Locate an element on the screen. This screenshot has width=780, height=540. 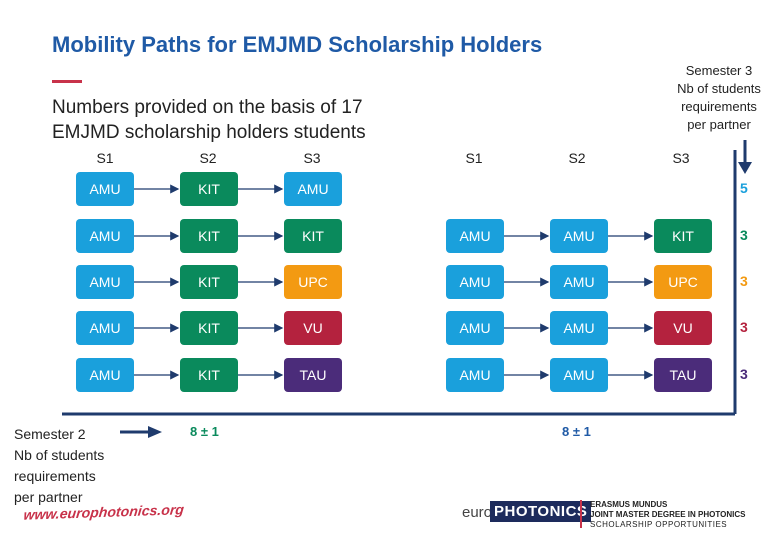
right-row1-s1-box: AMU is located at coordinates (475, 236).